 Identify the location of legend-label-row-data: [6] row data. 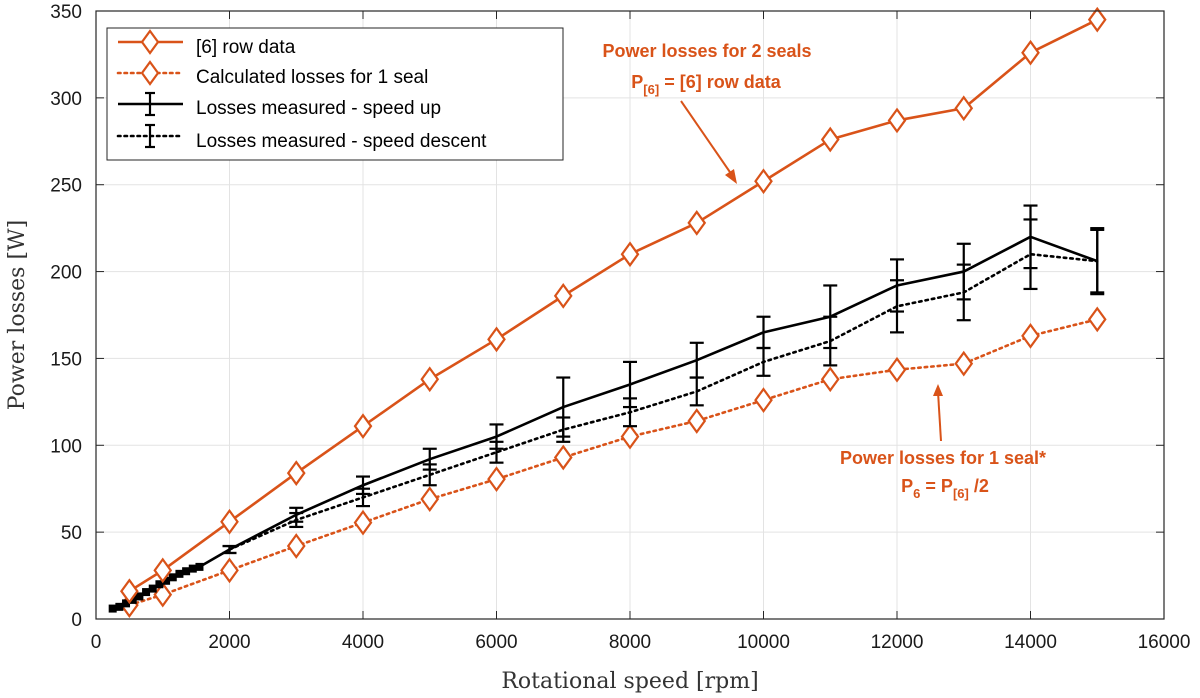
(246, 47).